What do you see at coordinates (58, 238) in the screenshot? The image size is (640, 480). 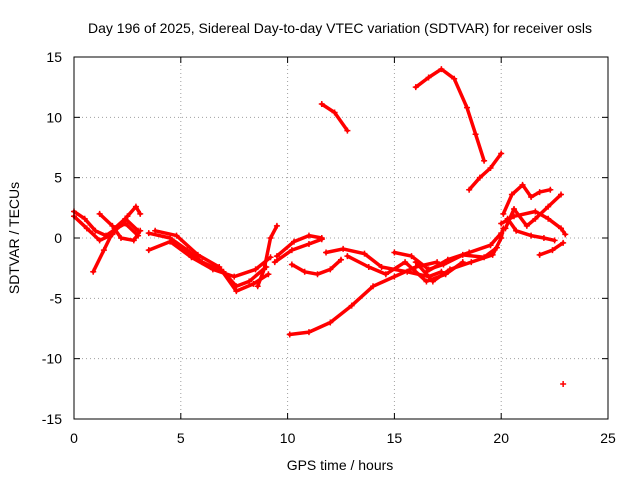 I see `y-tick-label: 0` at bounding box center [58, 238].